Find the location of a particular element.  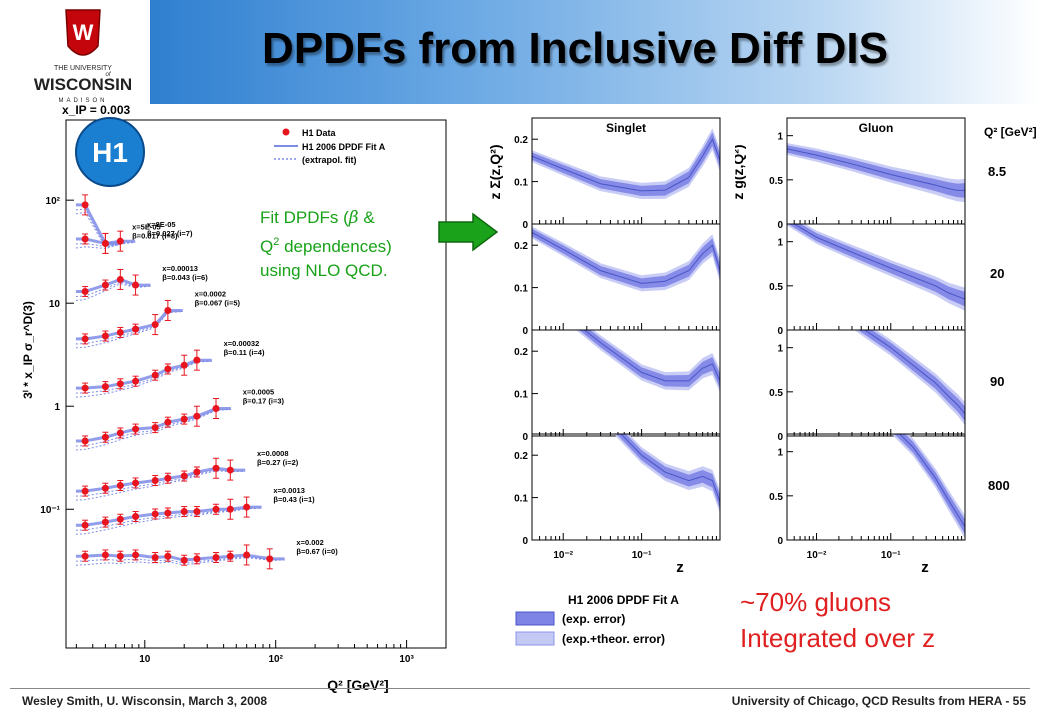

y-axis-label: z Σ(z,Q²) is located at coordinates (495, 171).